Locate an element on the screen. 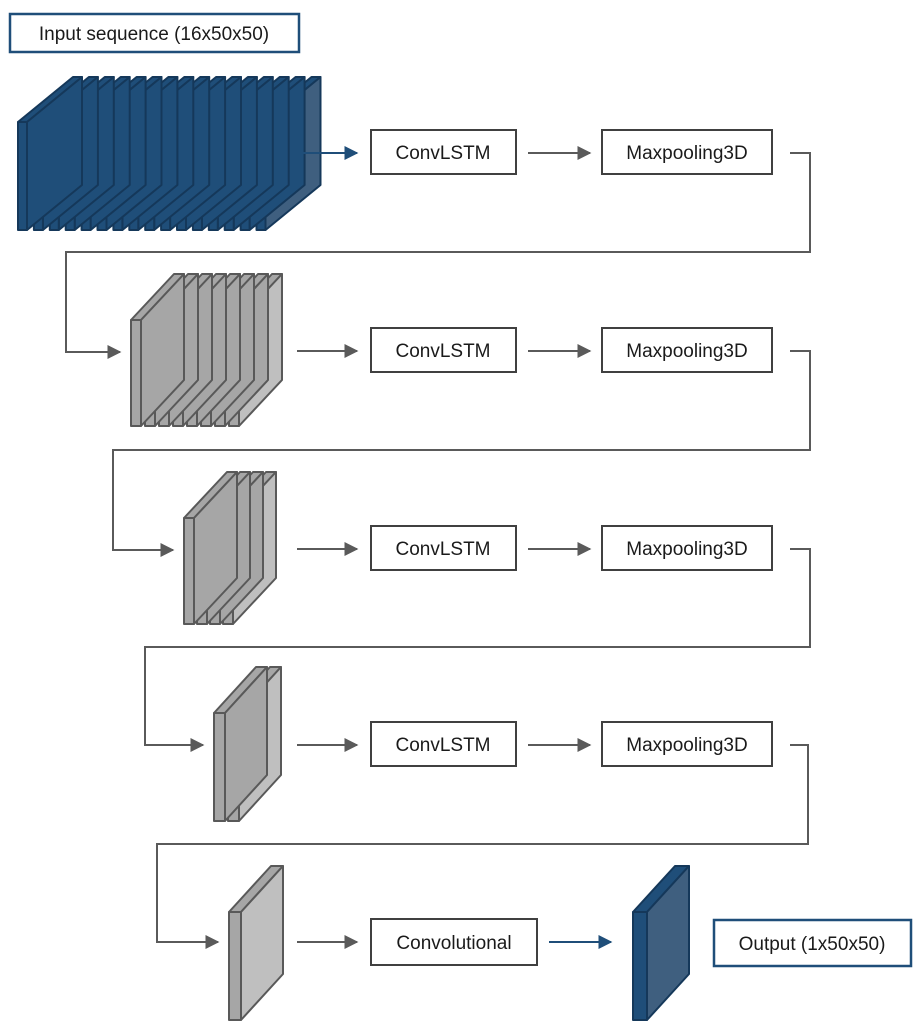 The height and width of the screenshot is (1035, 923). convlstm-box-2: ConvLSTM is located at coordinates (443, 350).